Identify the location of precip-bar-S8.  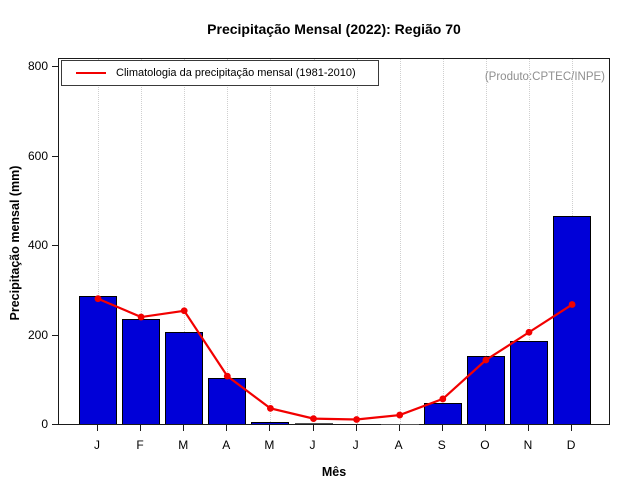
(442, 413).